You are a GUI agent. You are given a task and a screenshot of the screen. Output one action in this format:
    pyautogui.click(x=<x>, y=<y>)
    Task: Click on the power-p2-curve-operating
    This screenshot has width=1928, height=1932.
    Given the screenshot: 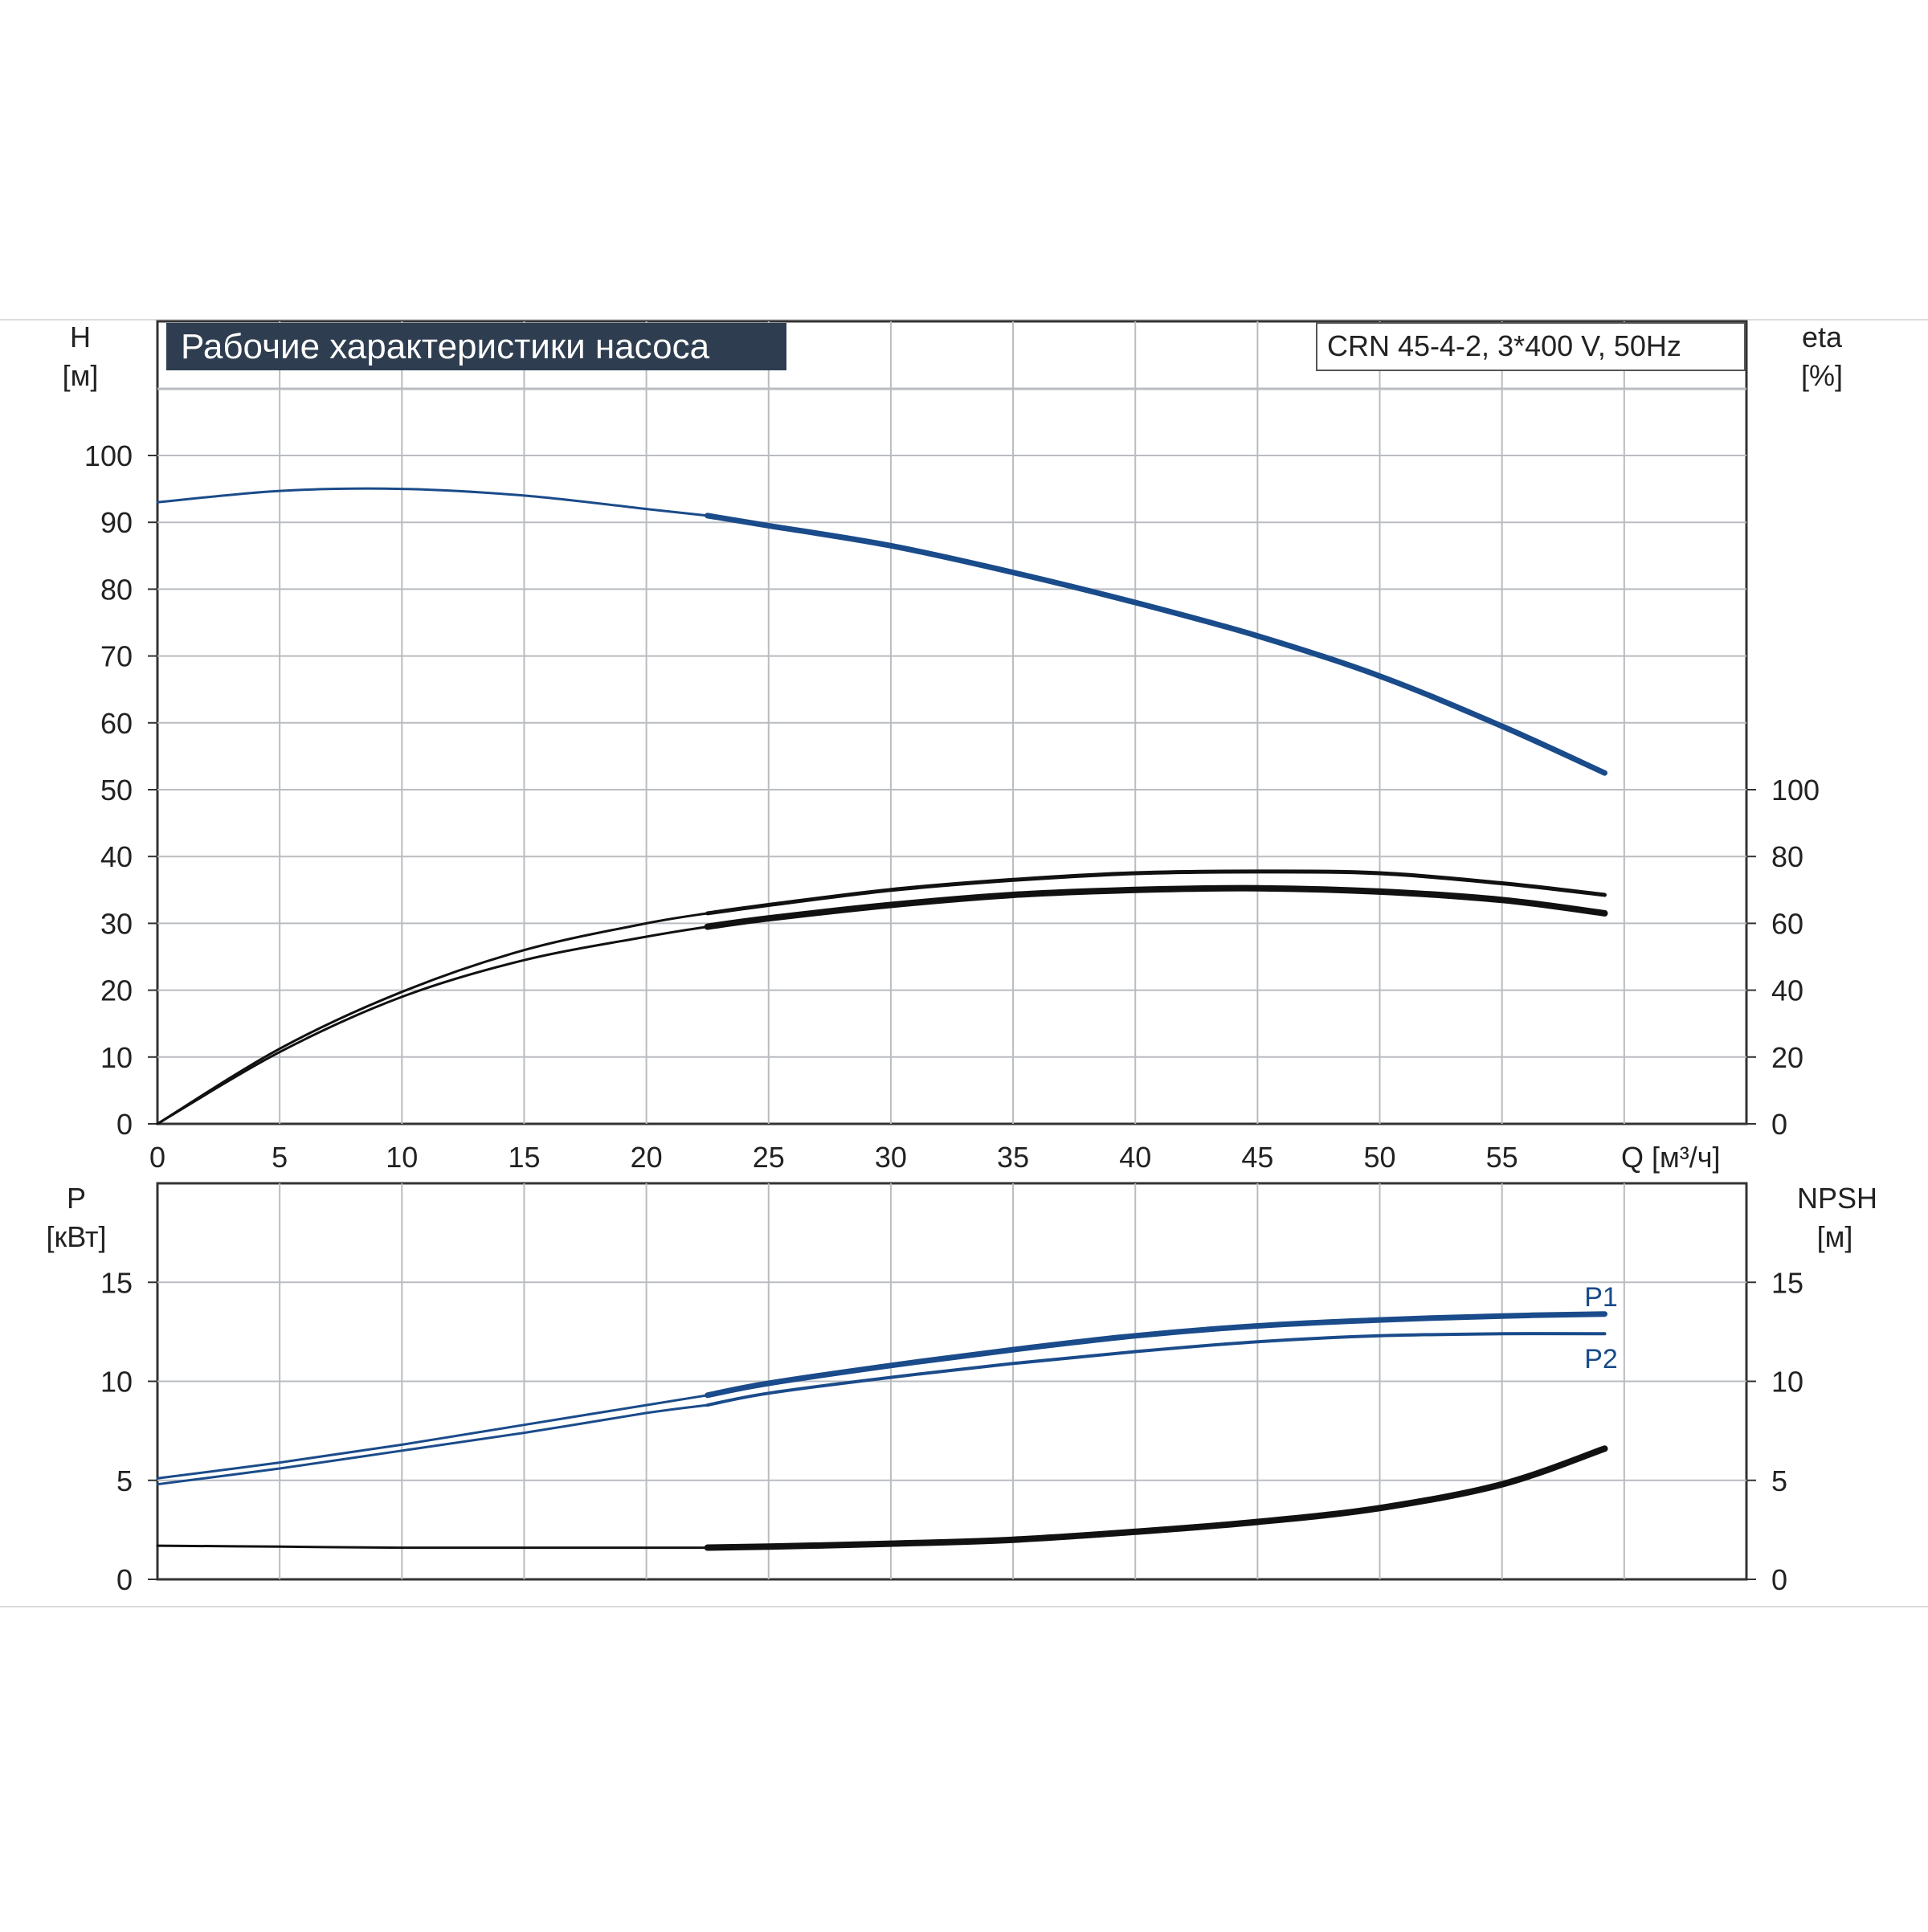 What is the action you would take?
    pyautogui.click(x=1156, y=1370)
    